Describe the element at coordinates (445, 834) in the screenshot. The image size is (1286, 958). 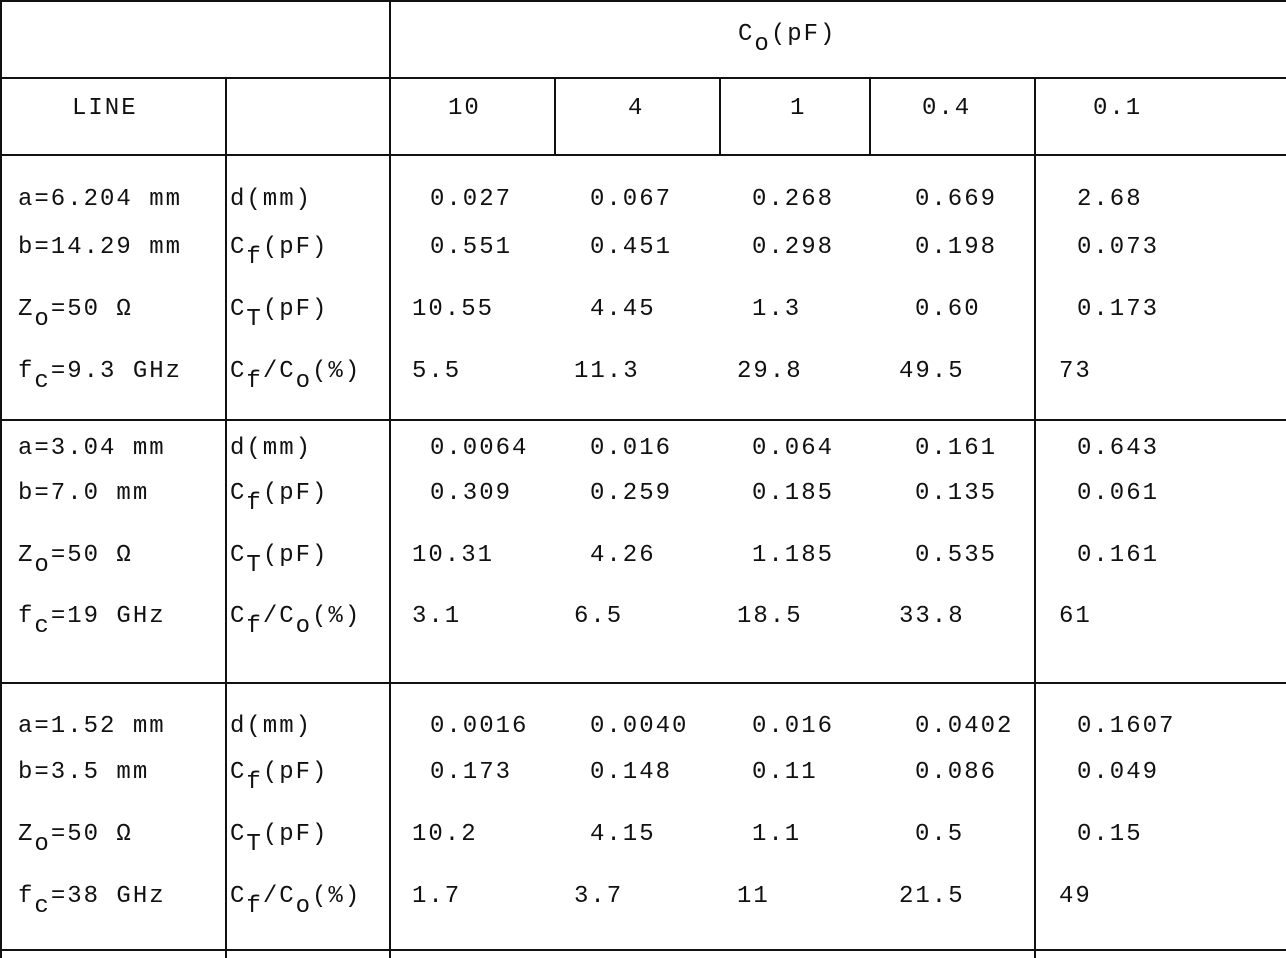
I see `cell-value: 10.2` at that location.